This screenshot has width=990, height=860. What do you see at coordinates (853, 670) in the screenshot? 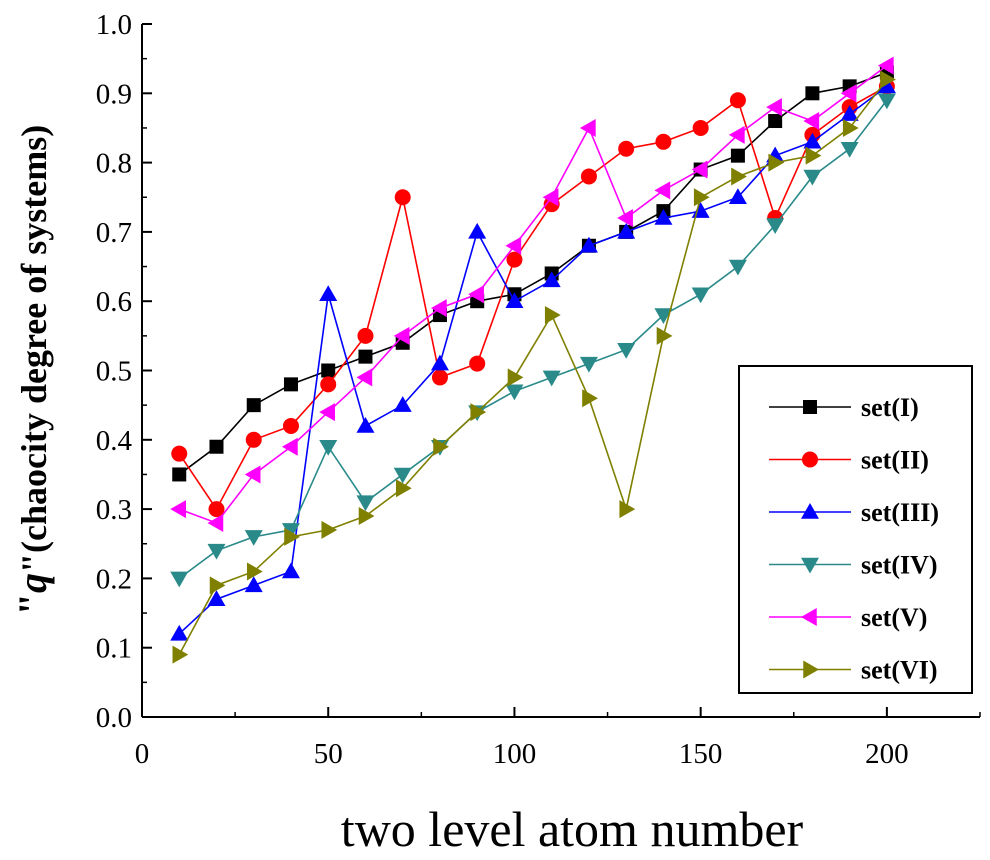
I see `legend-item: set(VI)` at bounding box center [853, 670].